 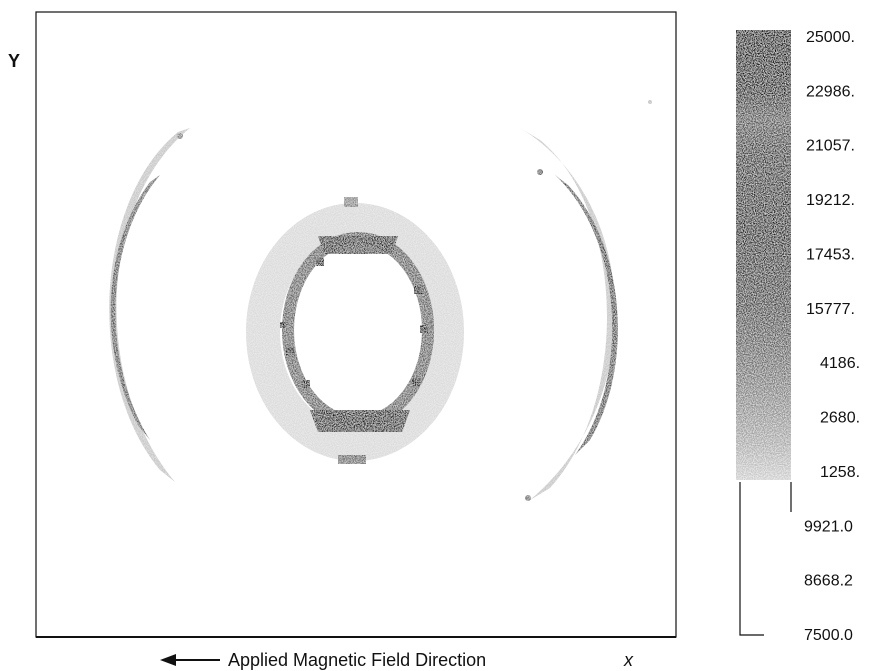 I want to click on colorbar-tick-label: 19212., so click(x=830, y=200).